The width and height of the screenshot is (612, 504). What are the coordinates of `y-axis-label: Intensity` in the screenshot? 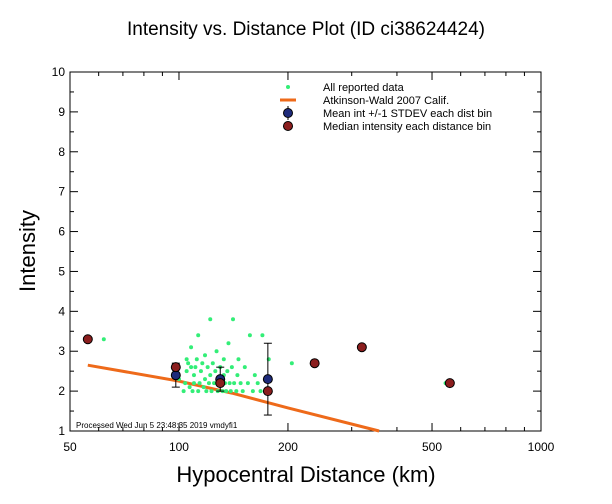 It's located at (27, 251).